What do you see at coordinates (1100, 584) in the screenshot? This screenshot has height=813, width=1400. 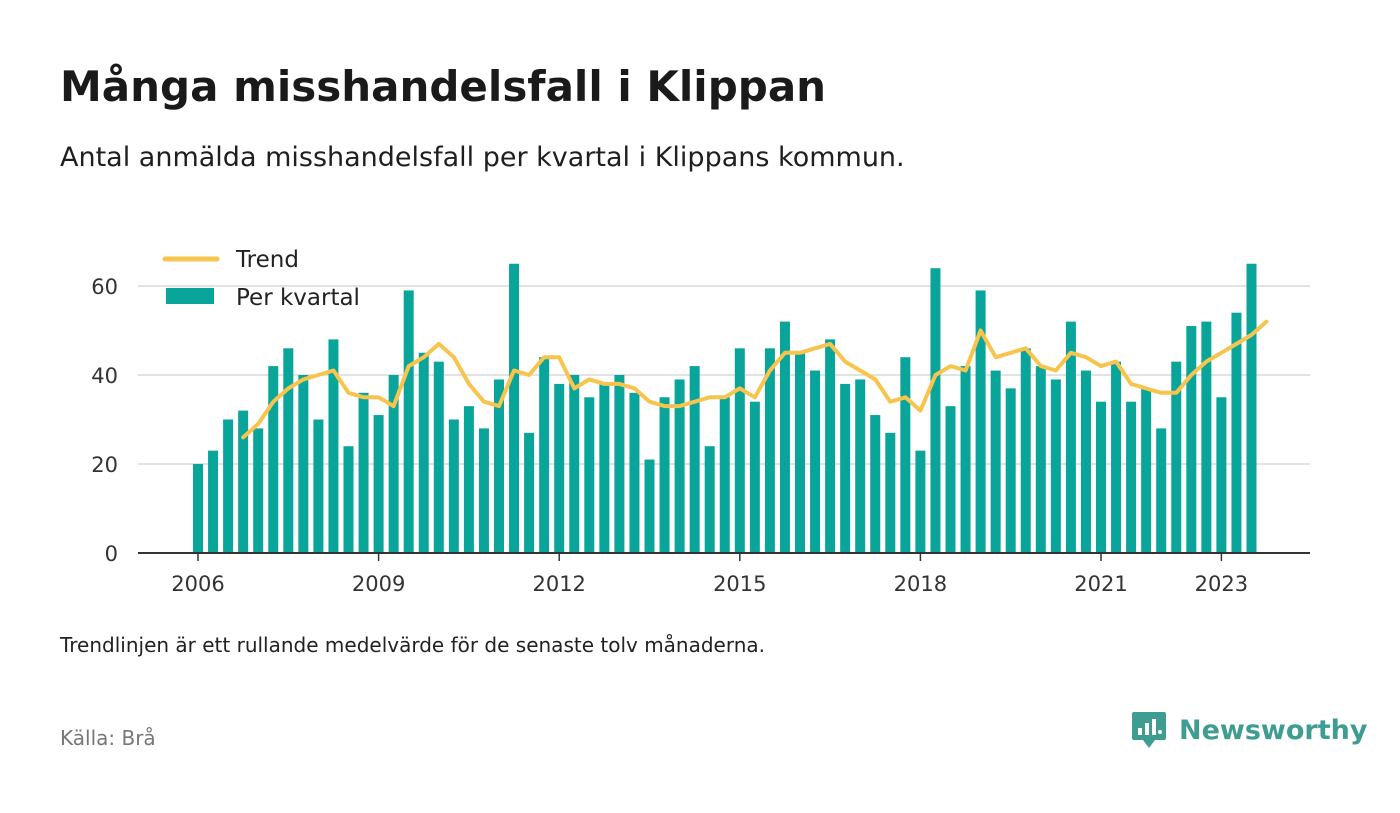 I see `x-tick-label-2021: 2021` at bounding box center [1100, 584].